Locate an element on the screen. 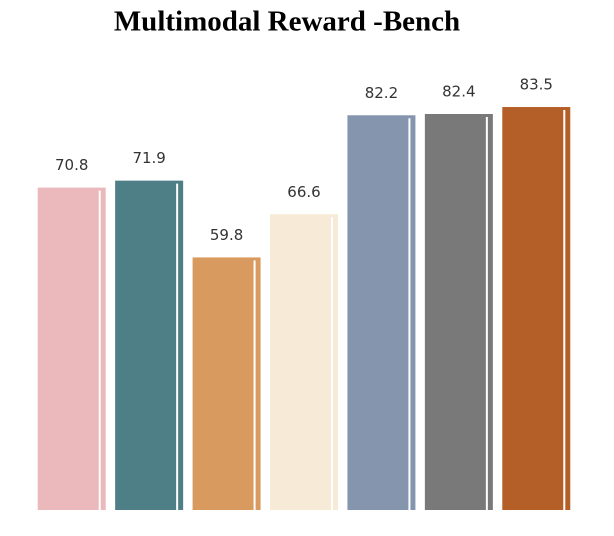  value-label: 82.4 is located at coordinates (458, 92).